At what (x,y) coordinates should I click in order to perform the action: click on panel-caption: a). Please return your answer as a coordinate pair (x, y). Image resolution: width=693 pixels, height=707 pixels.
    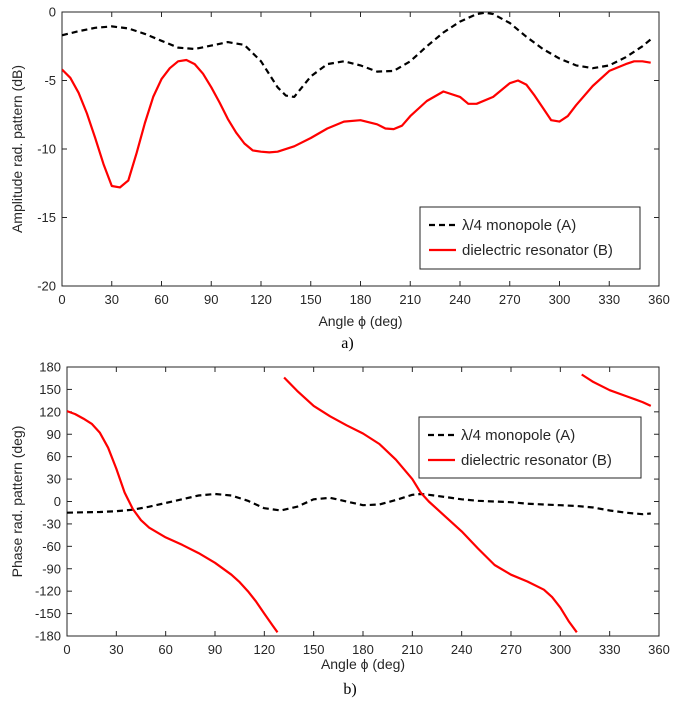
    Looking at the image, I should click on (347, 343).